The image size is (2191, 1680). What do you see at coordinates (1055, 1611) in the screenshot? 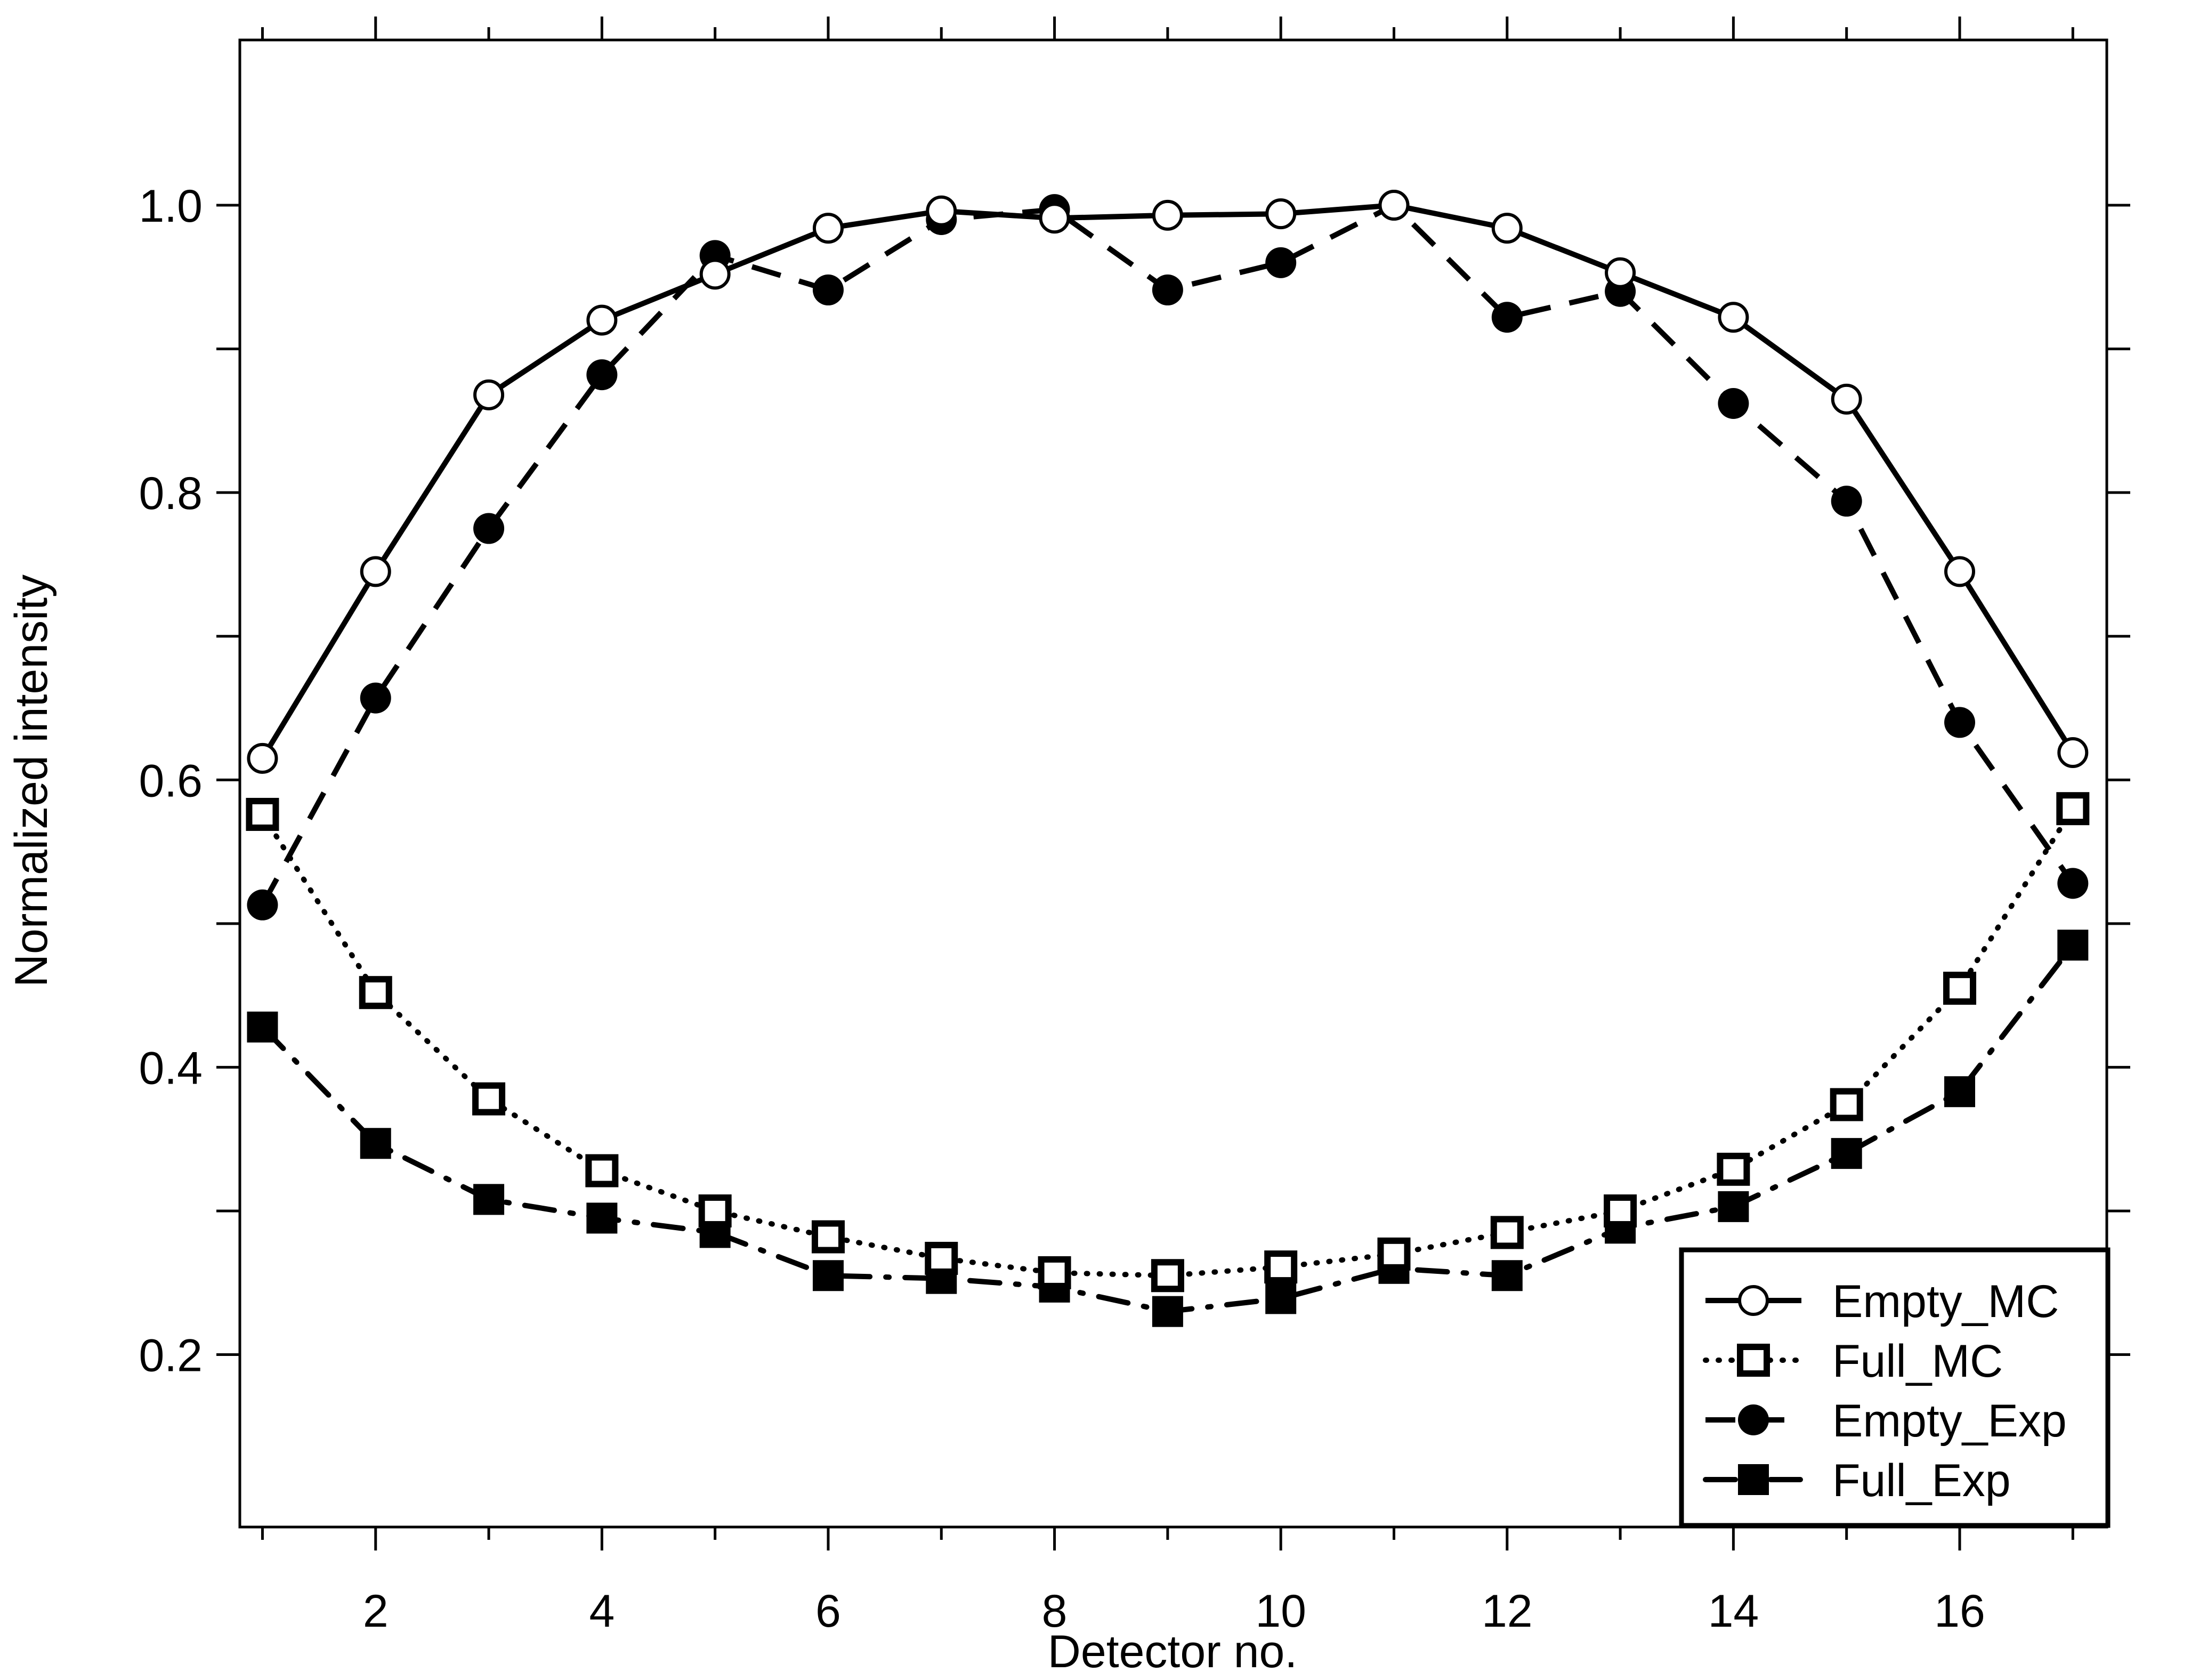
I see `x-tick-label: 8` at bounding box center [1055, 1611].